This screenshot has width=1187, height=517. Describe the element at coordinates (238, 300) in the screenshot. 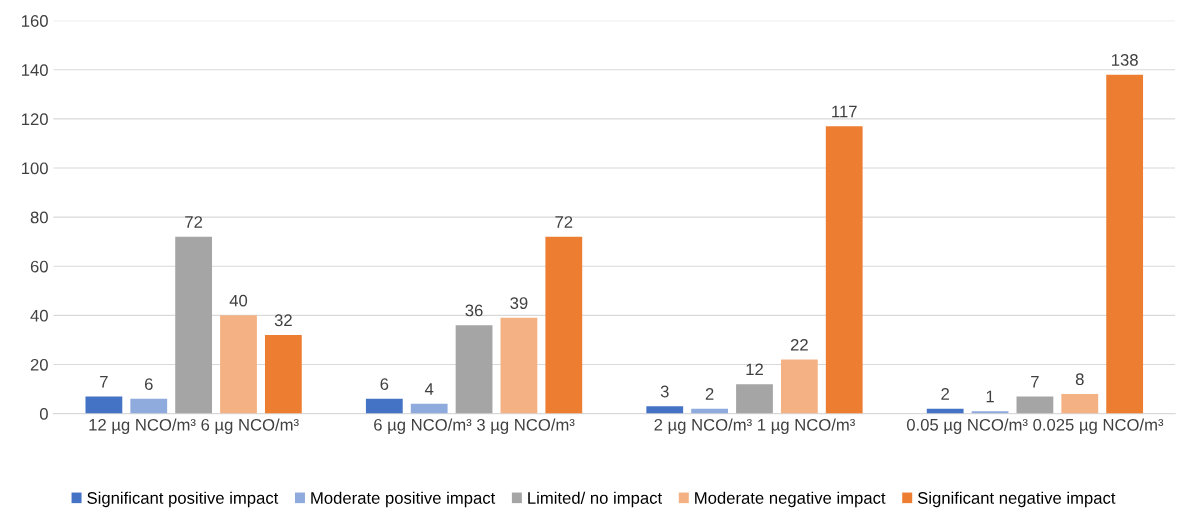

I see `data-label: 40` at that location.